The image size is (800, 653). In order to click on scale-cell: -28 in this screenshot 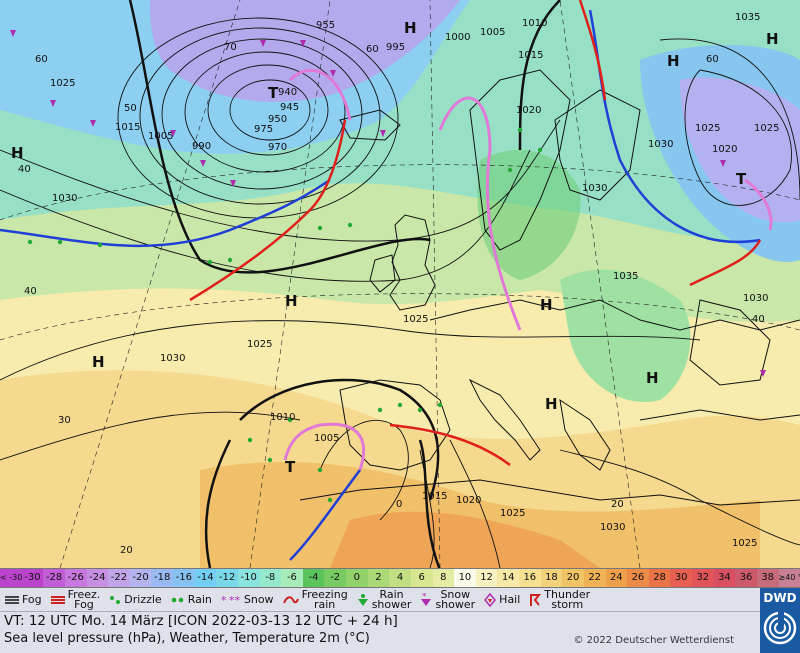, I will do `click(54, 578)`.